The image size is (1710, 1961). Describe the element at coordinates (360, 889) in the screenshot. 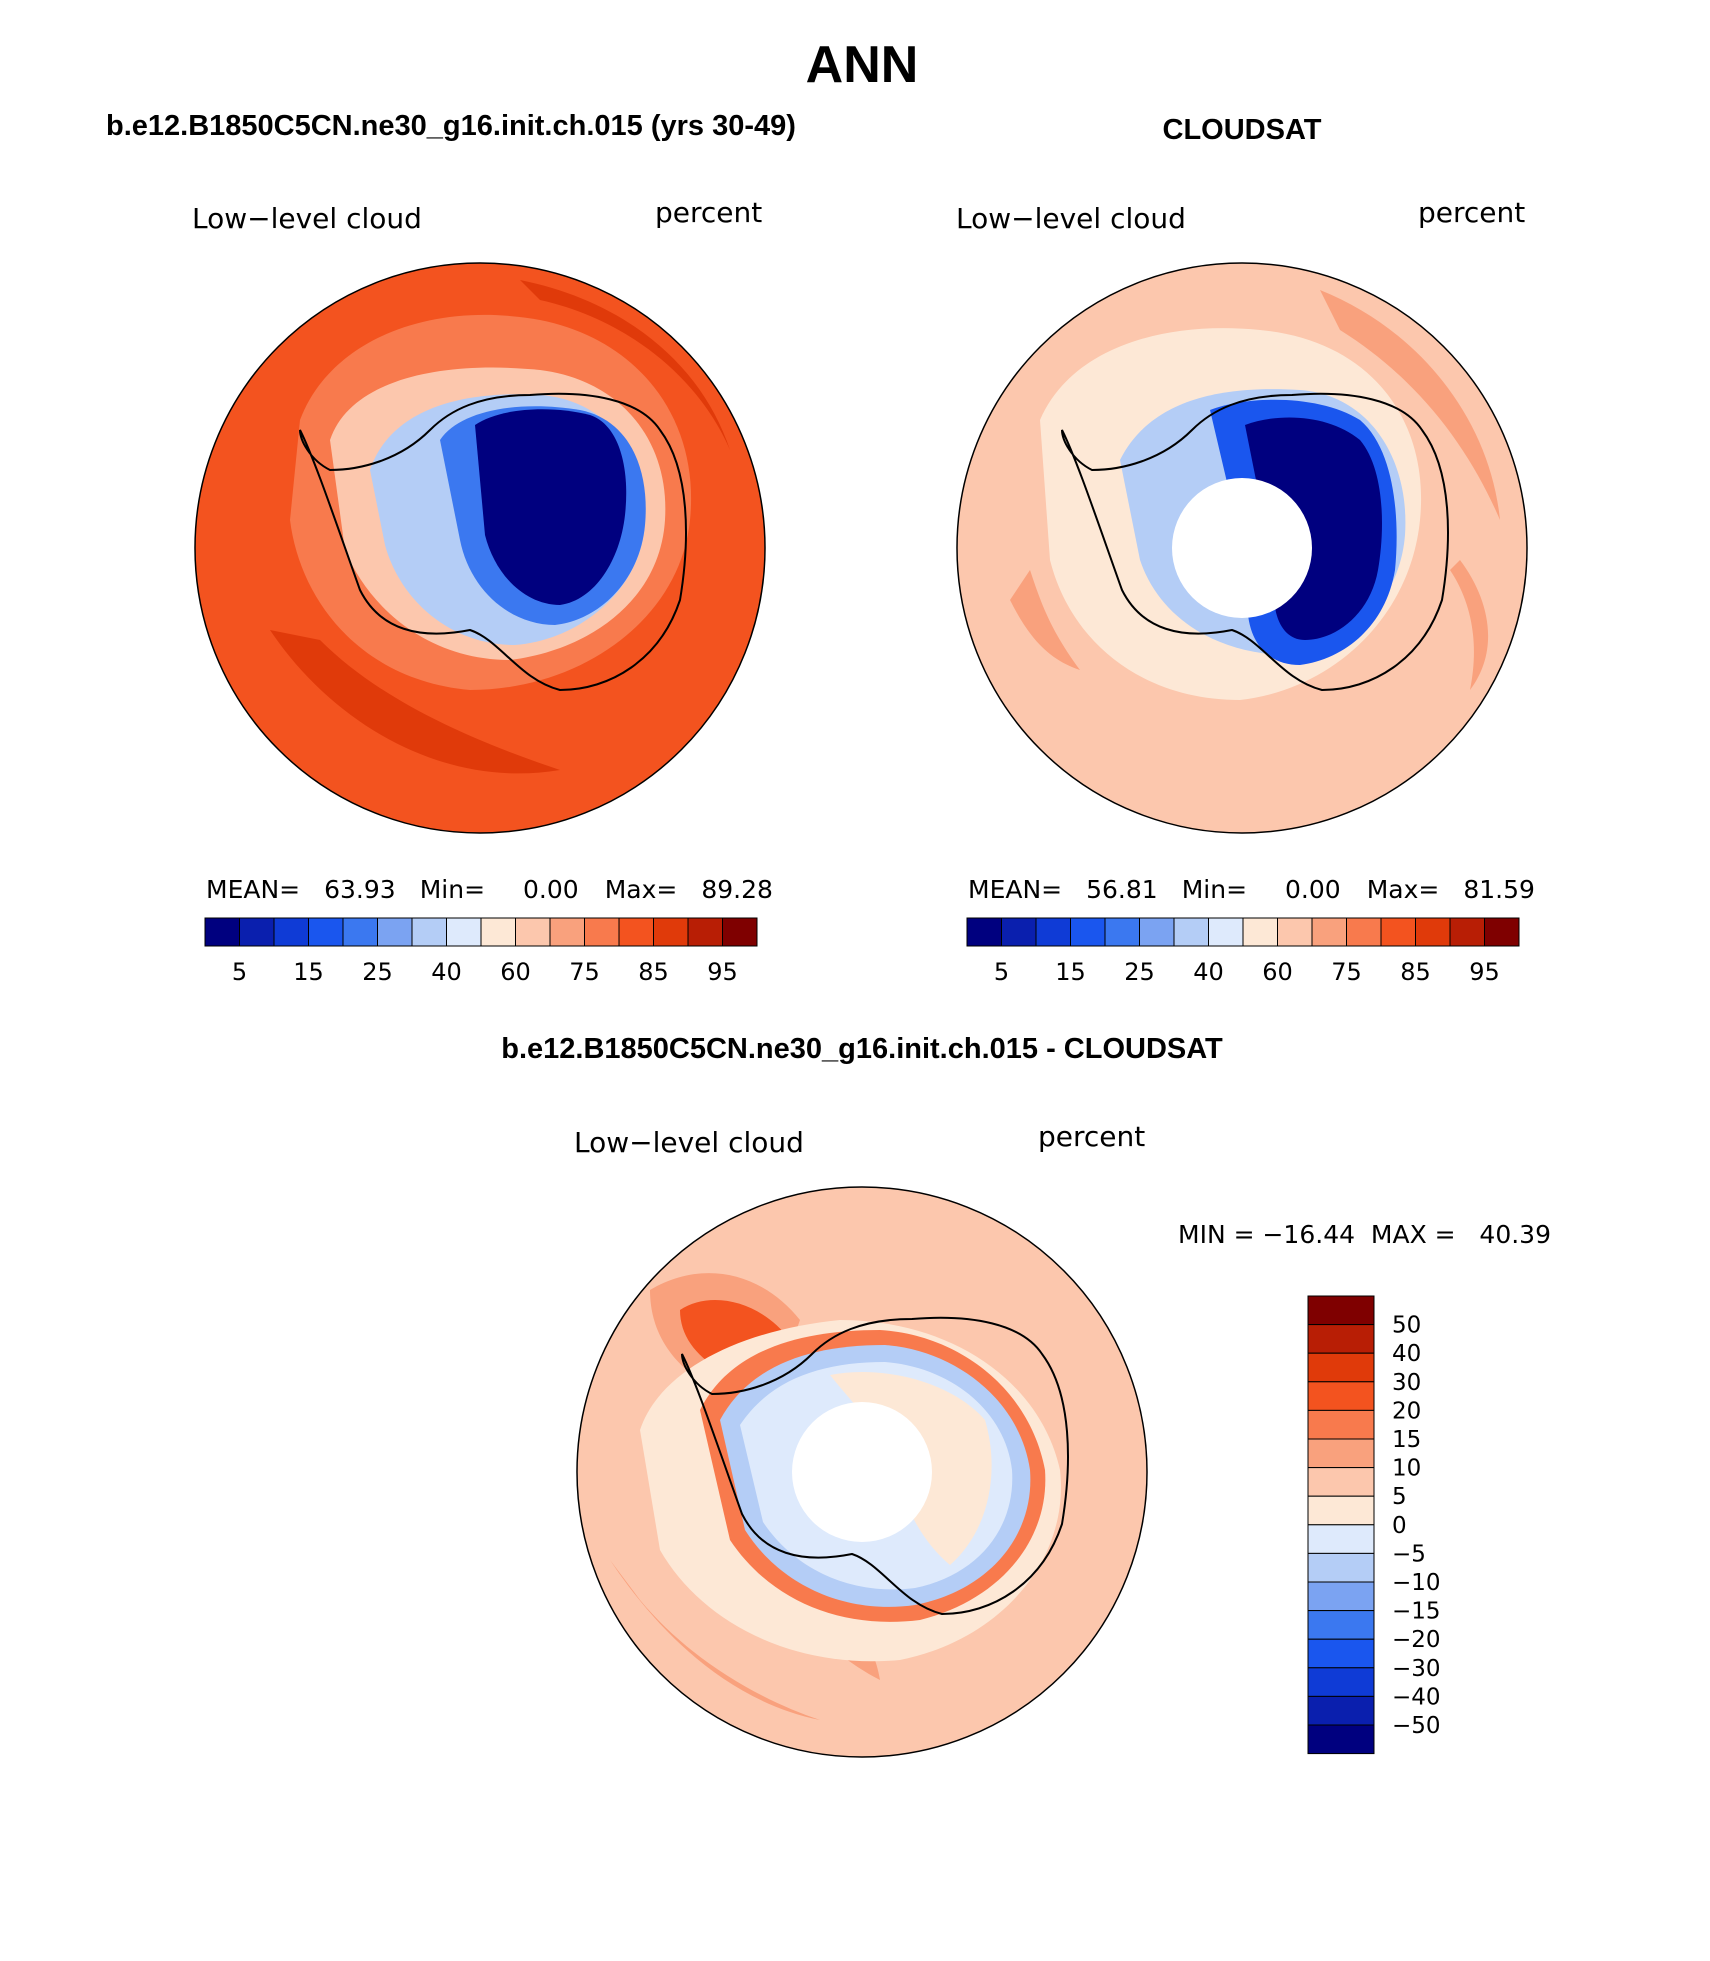

I see `model-mean-value: 63.93` at that location.